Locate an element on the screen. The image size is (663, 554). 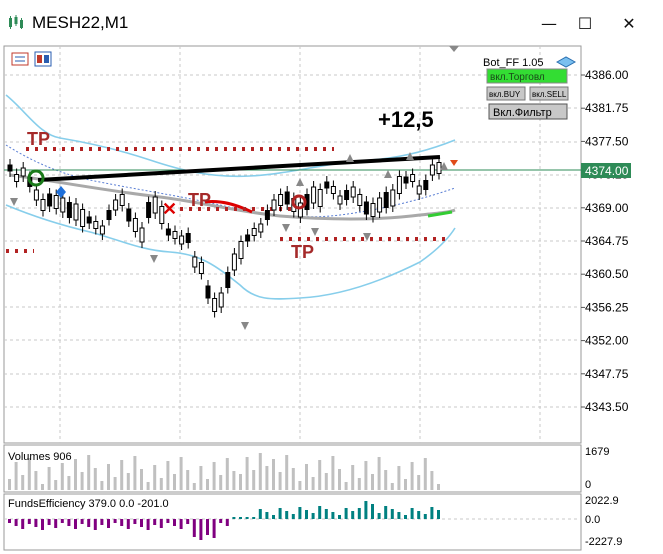
chart-shift-marker is located at coordinates (454, 49).